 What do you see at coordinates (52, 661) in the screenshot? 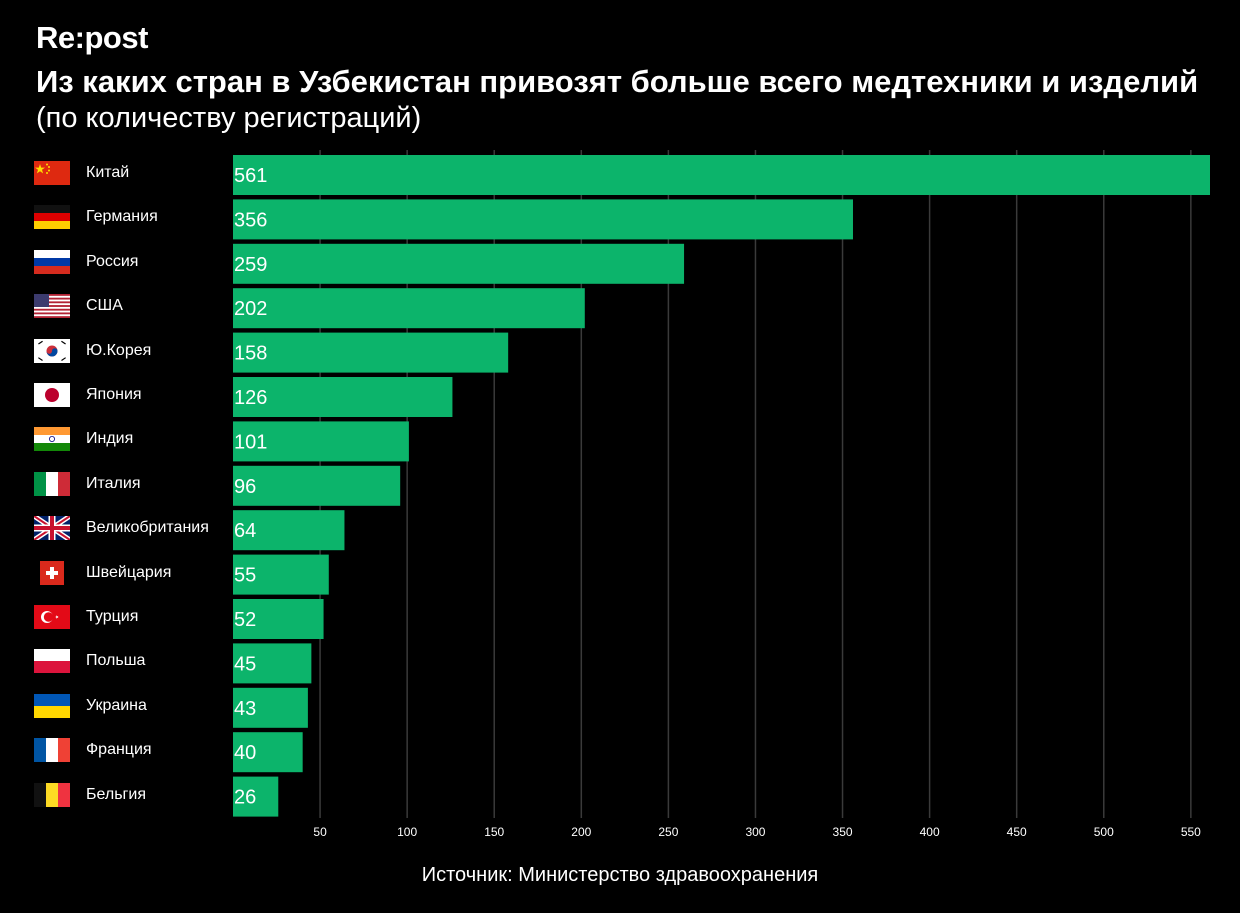
I see `poland-flag-icon` at bounding box center [52, 661].